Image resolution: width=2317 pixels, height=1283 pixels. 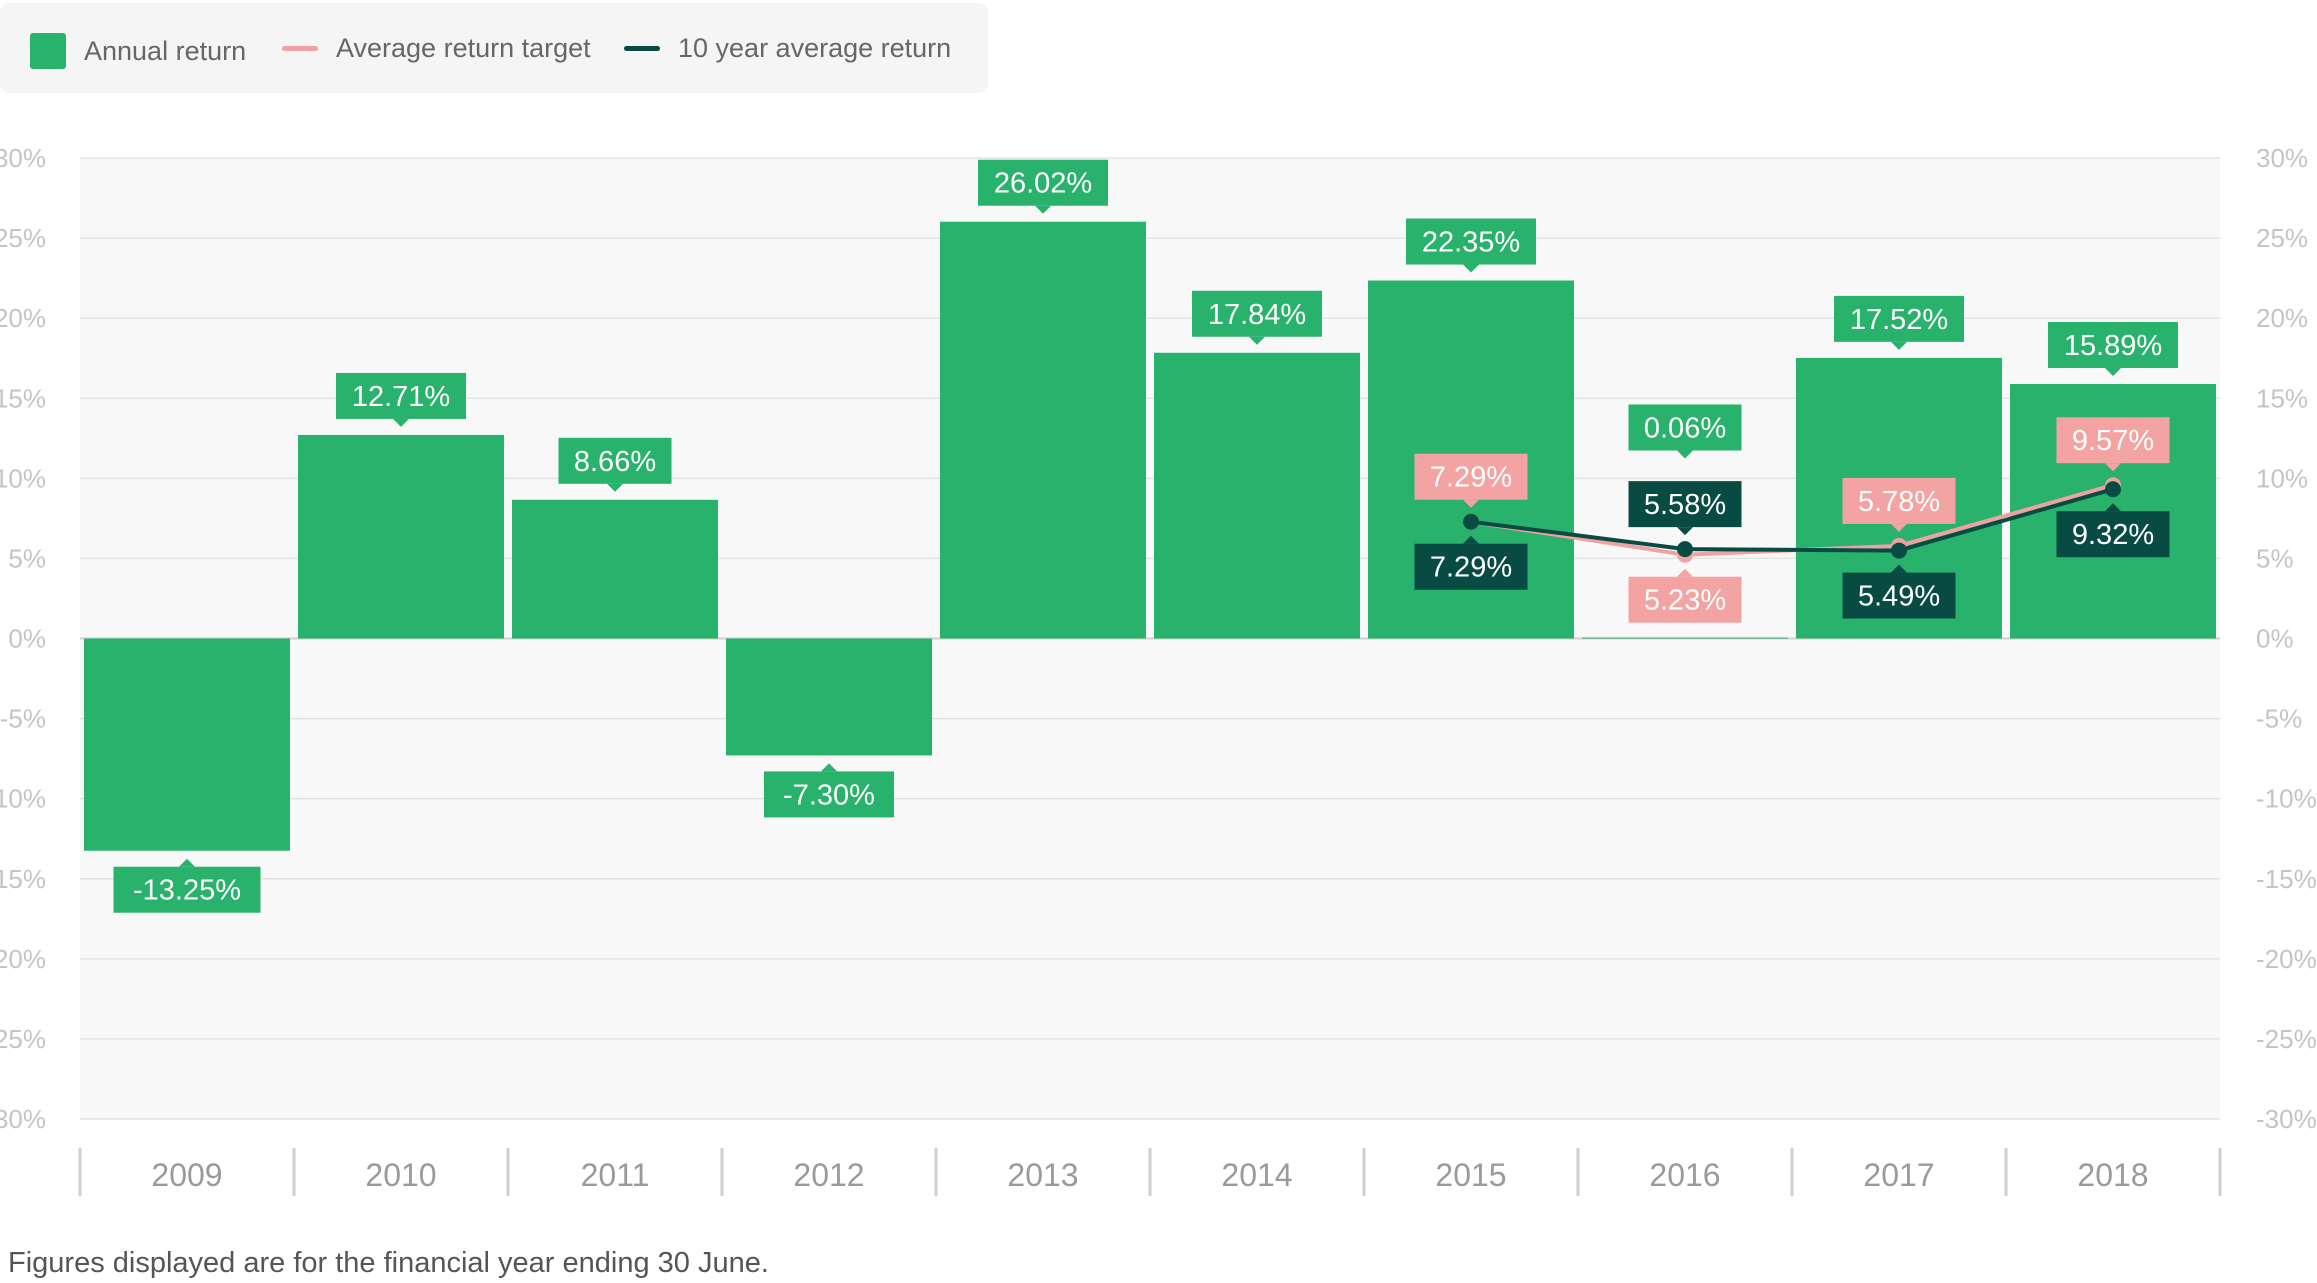 I want to click on x-tick-label: 2009, so click(x=186, y=1175).